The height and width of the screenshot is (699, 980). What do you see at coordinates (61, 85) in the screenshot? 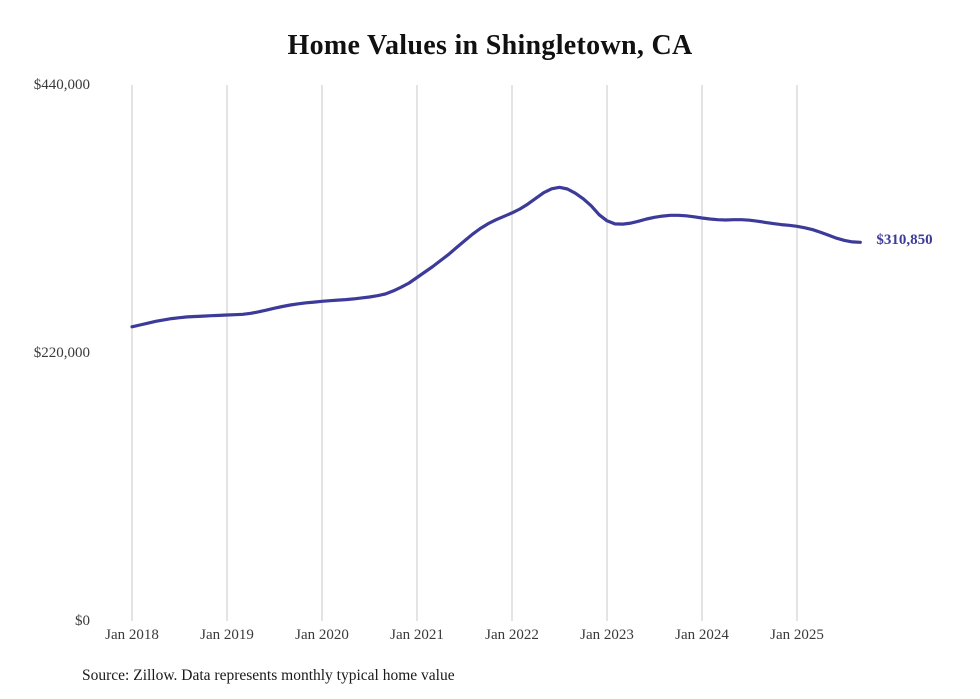
I see `y-axis-tick-label: $440,000` at bounding box center [61, 85].